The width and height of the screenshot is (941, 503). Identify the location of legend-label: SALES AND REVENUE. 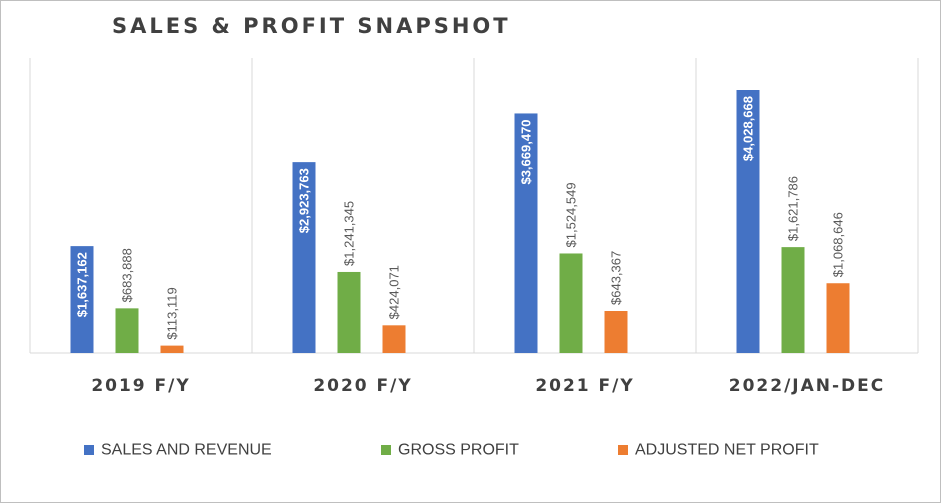
(186, 450).